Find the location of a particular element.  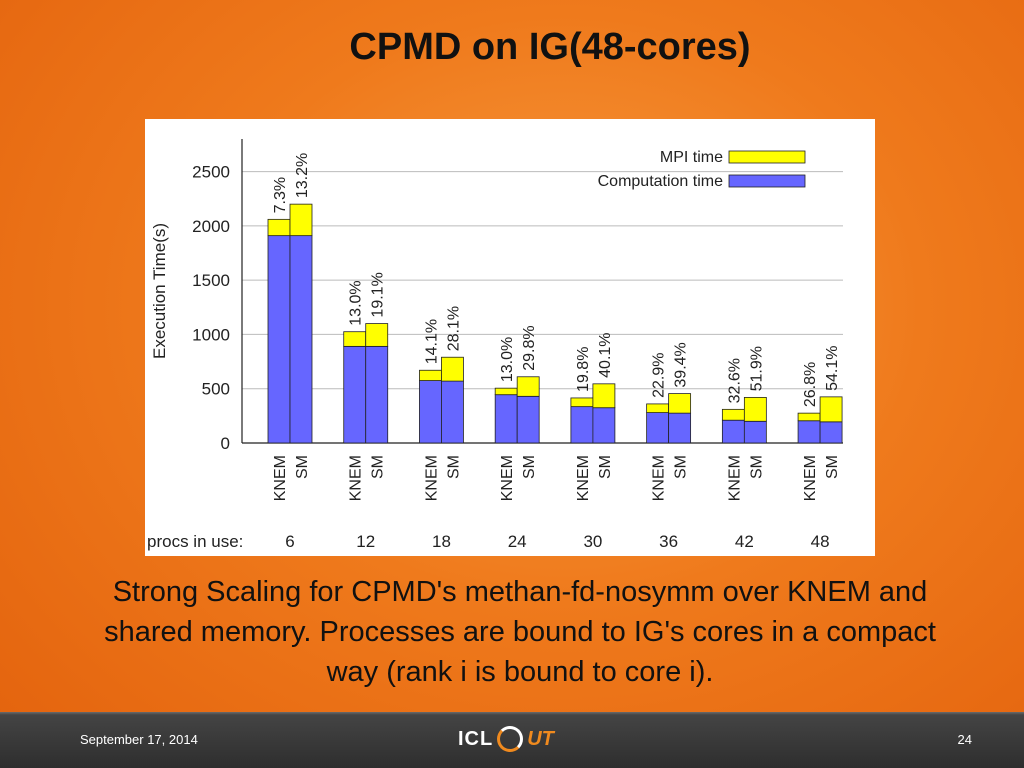

bar-annotation-knem: 26.8% is located at coordinates (810, 384).